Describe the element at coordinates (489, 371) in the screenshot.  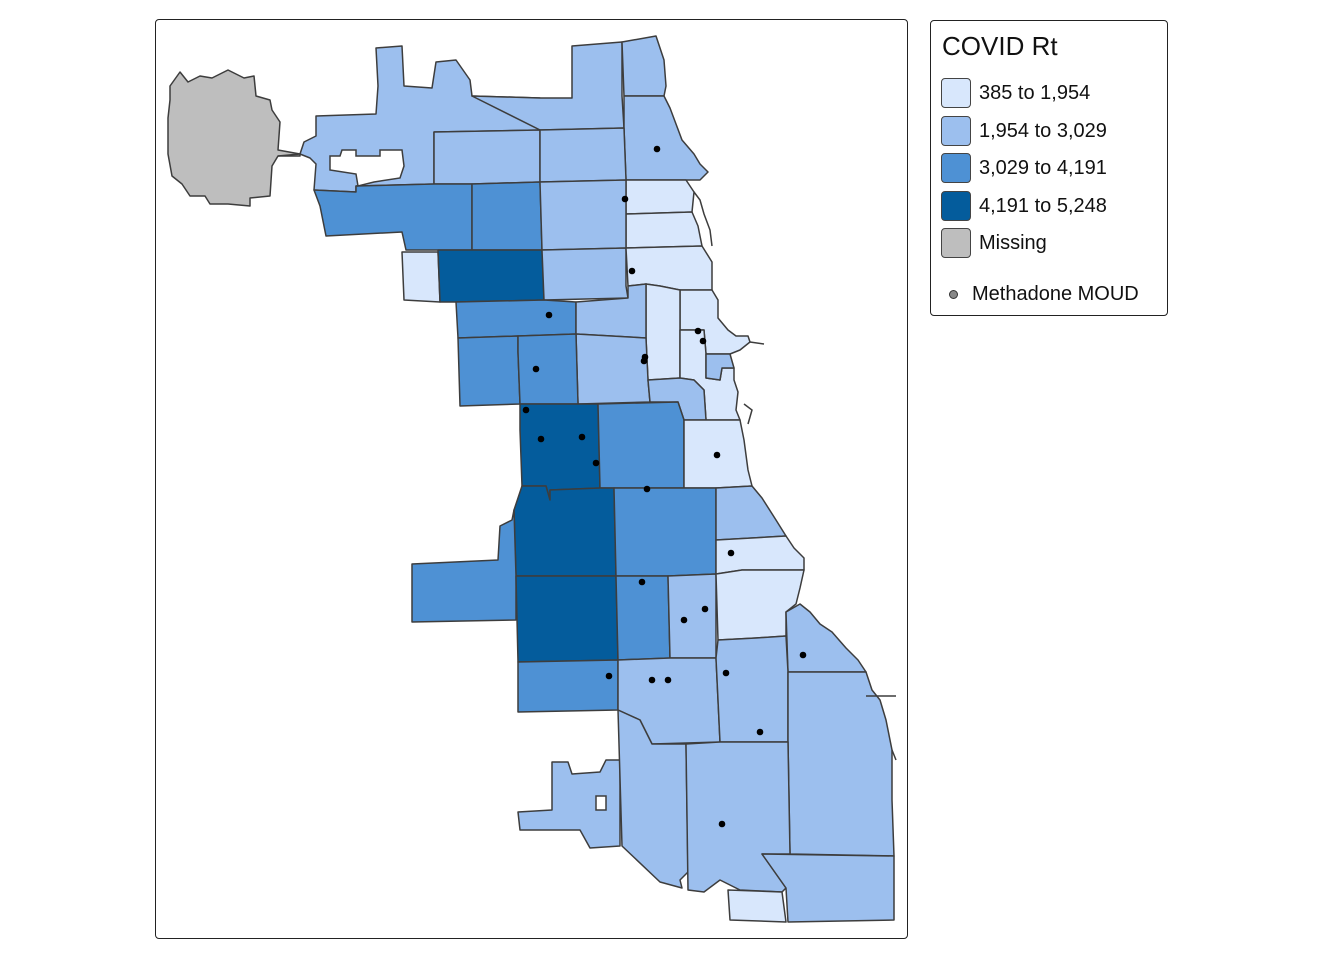
I see `region-austin` at that location.